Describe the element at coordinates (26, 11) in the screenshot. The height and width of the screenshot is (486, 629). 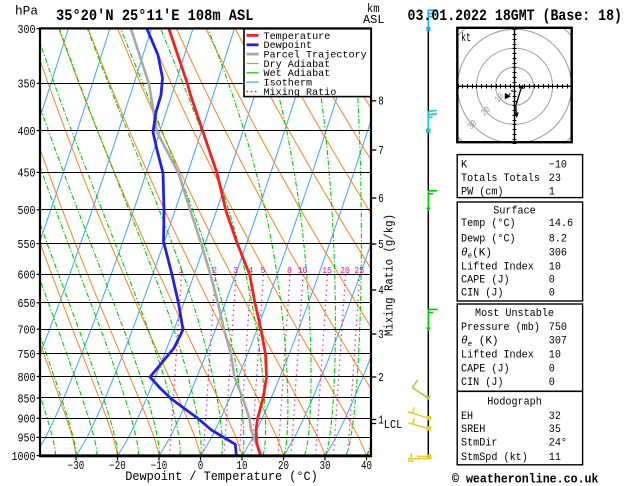
I see `svg-text: hPa` at that location.